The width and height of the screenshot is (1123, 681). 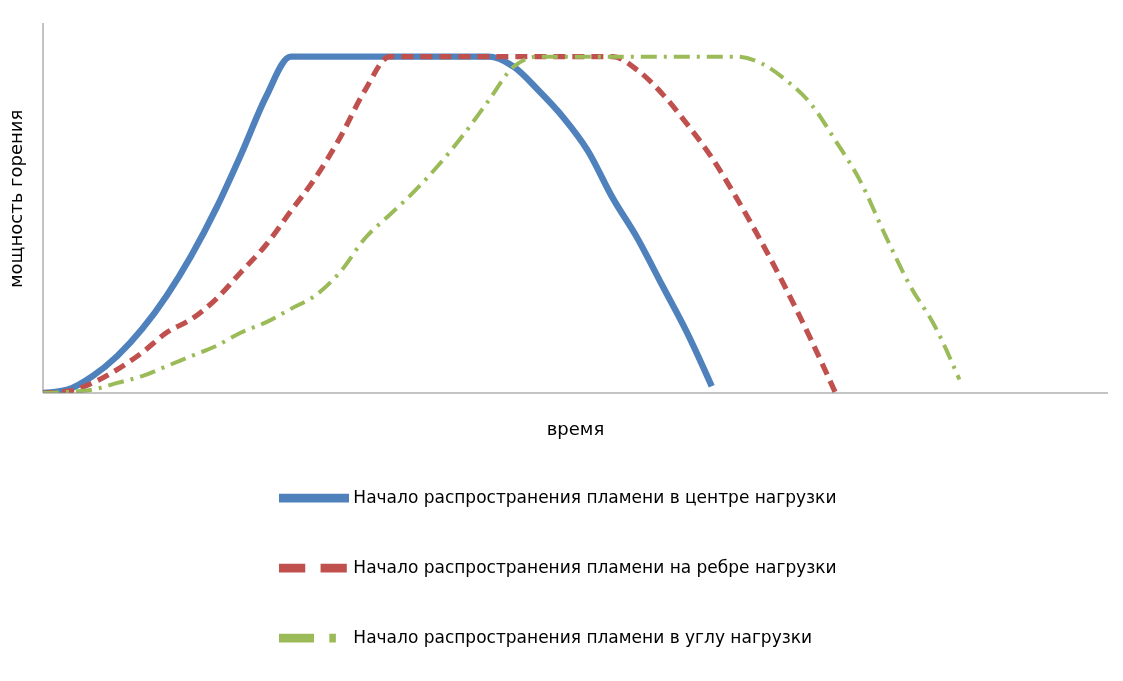 I want to click on x-axis-title: время, so click(x=575, y=428).